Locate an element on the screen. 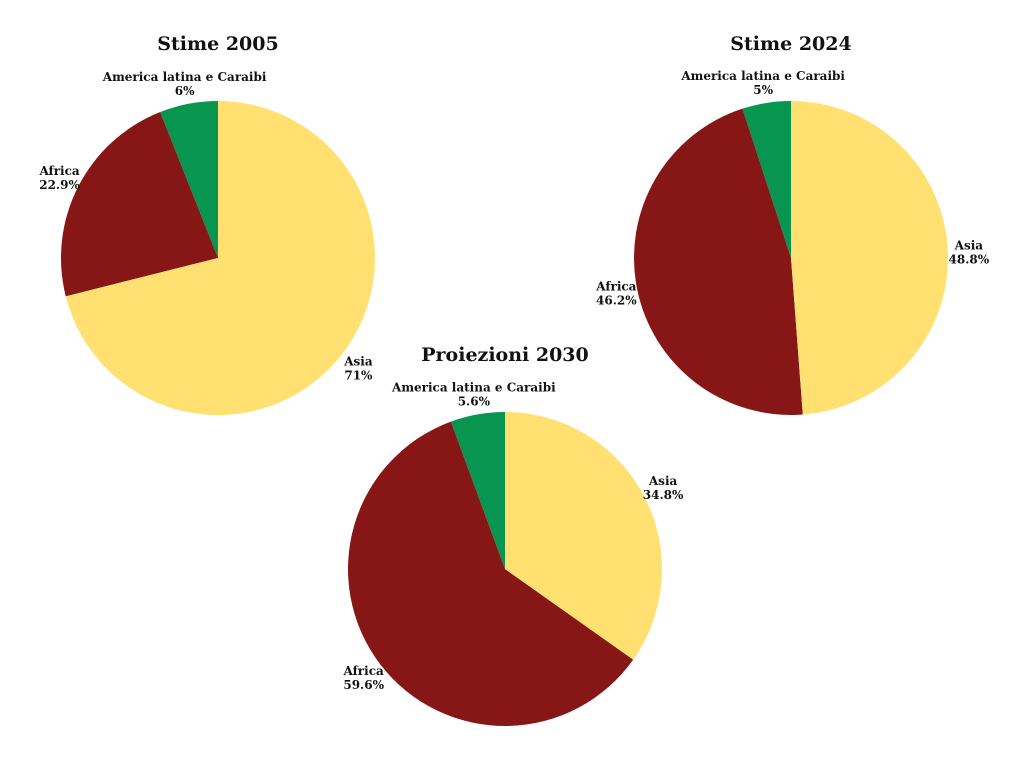 Image resolution: width=1024 pixels, height=768 pixels. slice-label-value: 34.8% is located at coordinates (663, 495).